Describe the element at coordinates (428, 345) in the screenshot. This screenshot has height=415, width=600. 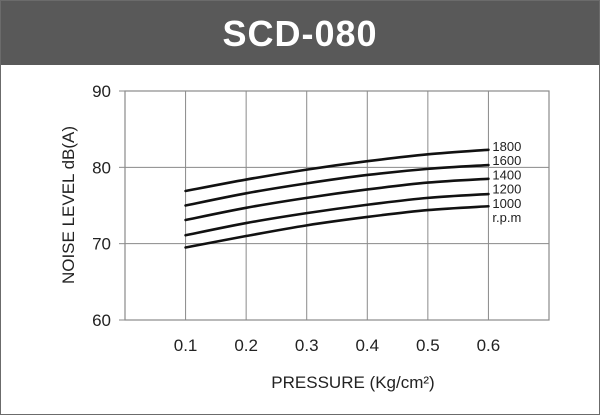
I see `x-tick-label: 0.5` at that location.